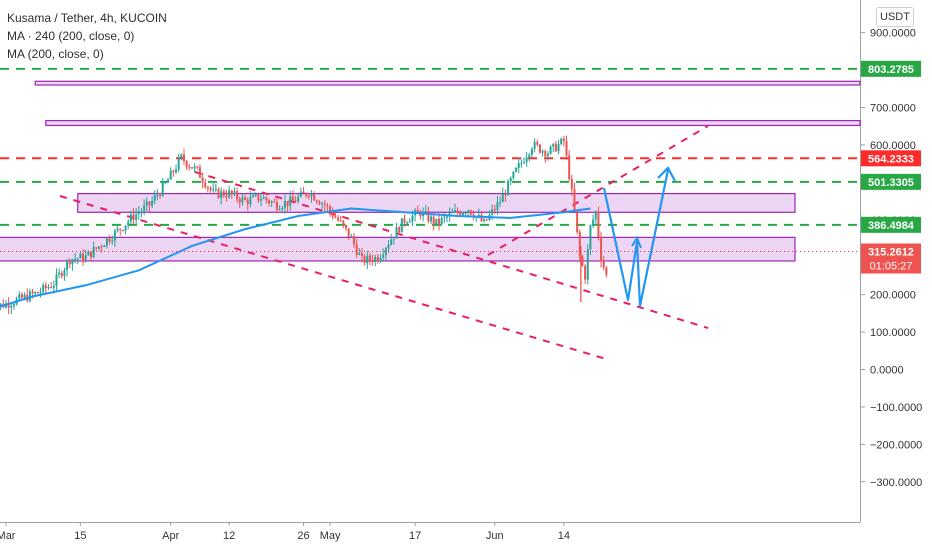 This screenshot has width=932, height=550. Describe the element at coordinates (564, 536) in the screenshot. I see `time-tick-label: 14` at that location.